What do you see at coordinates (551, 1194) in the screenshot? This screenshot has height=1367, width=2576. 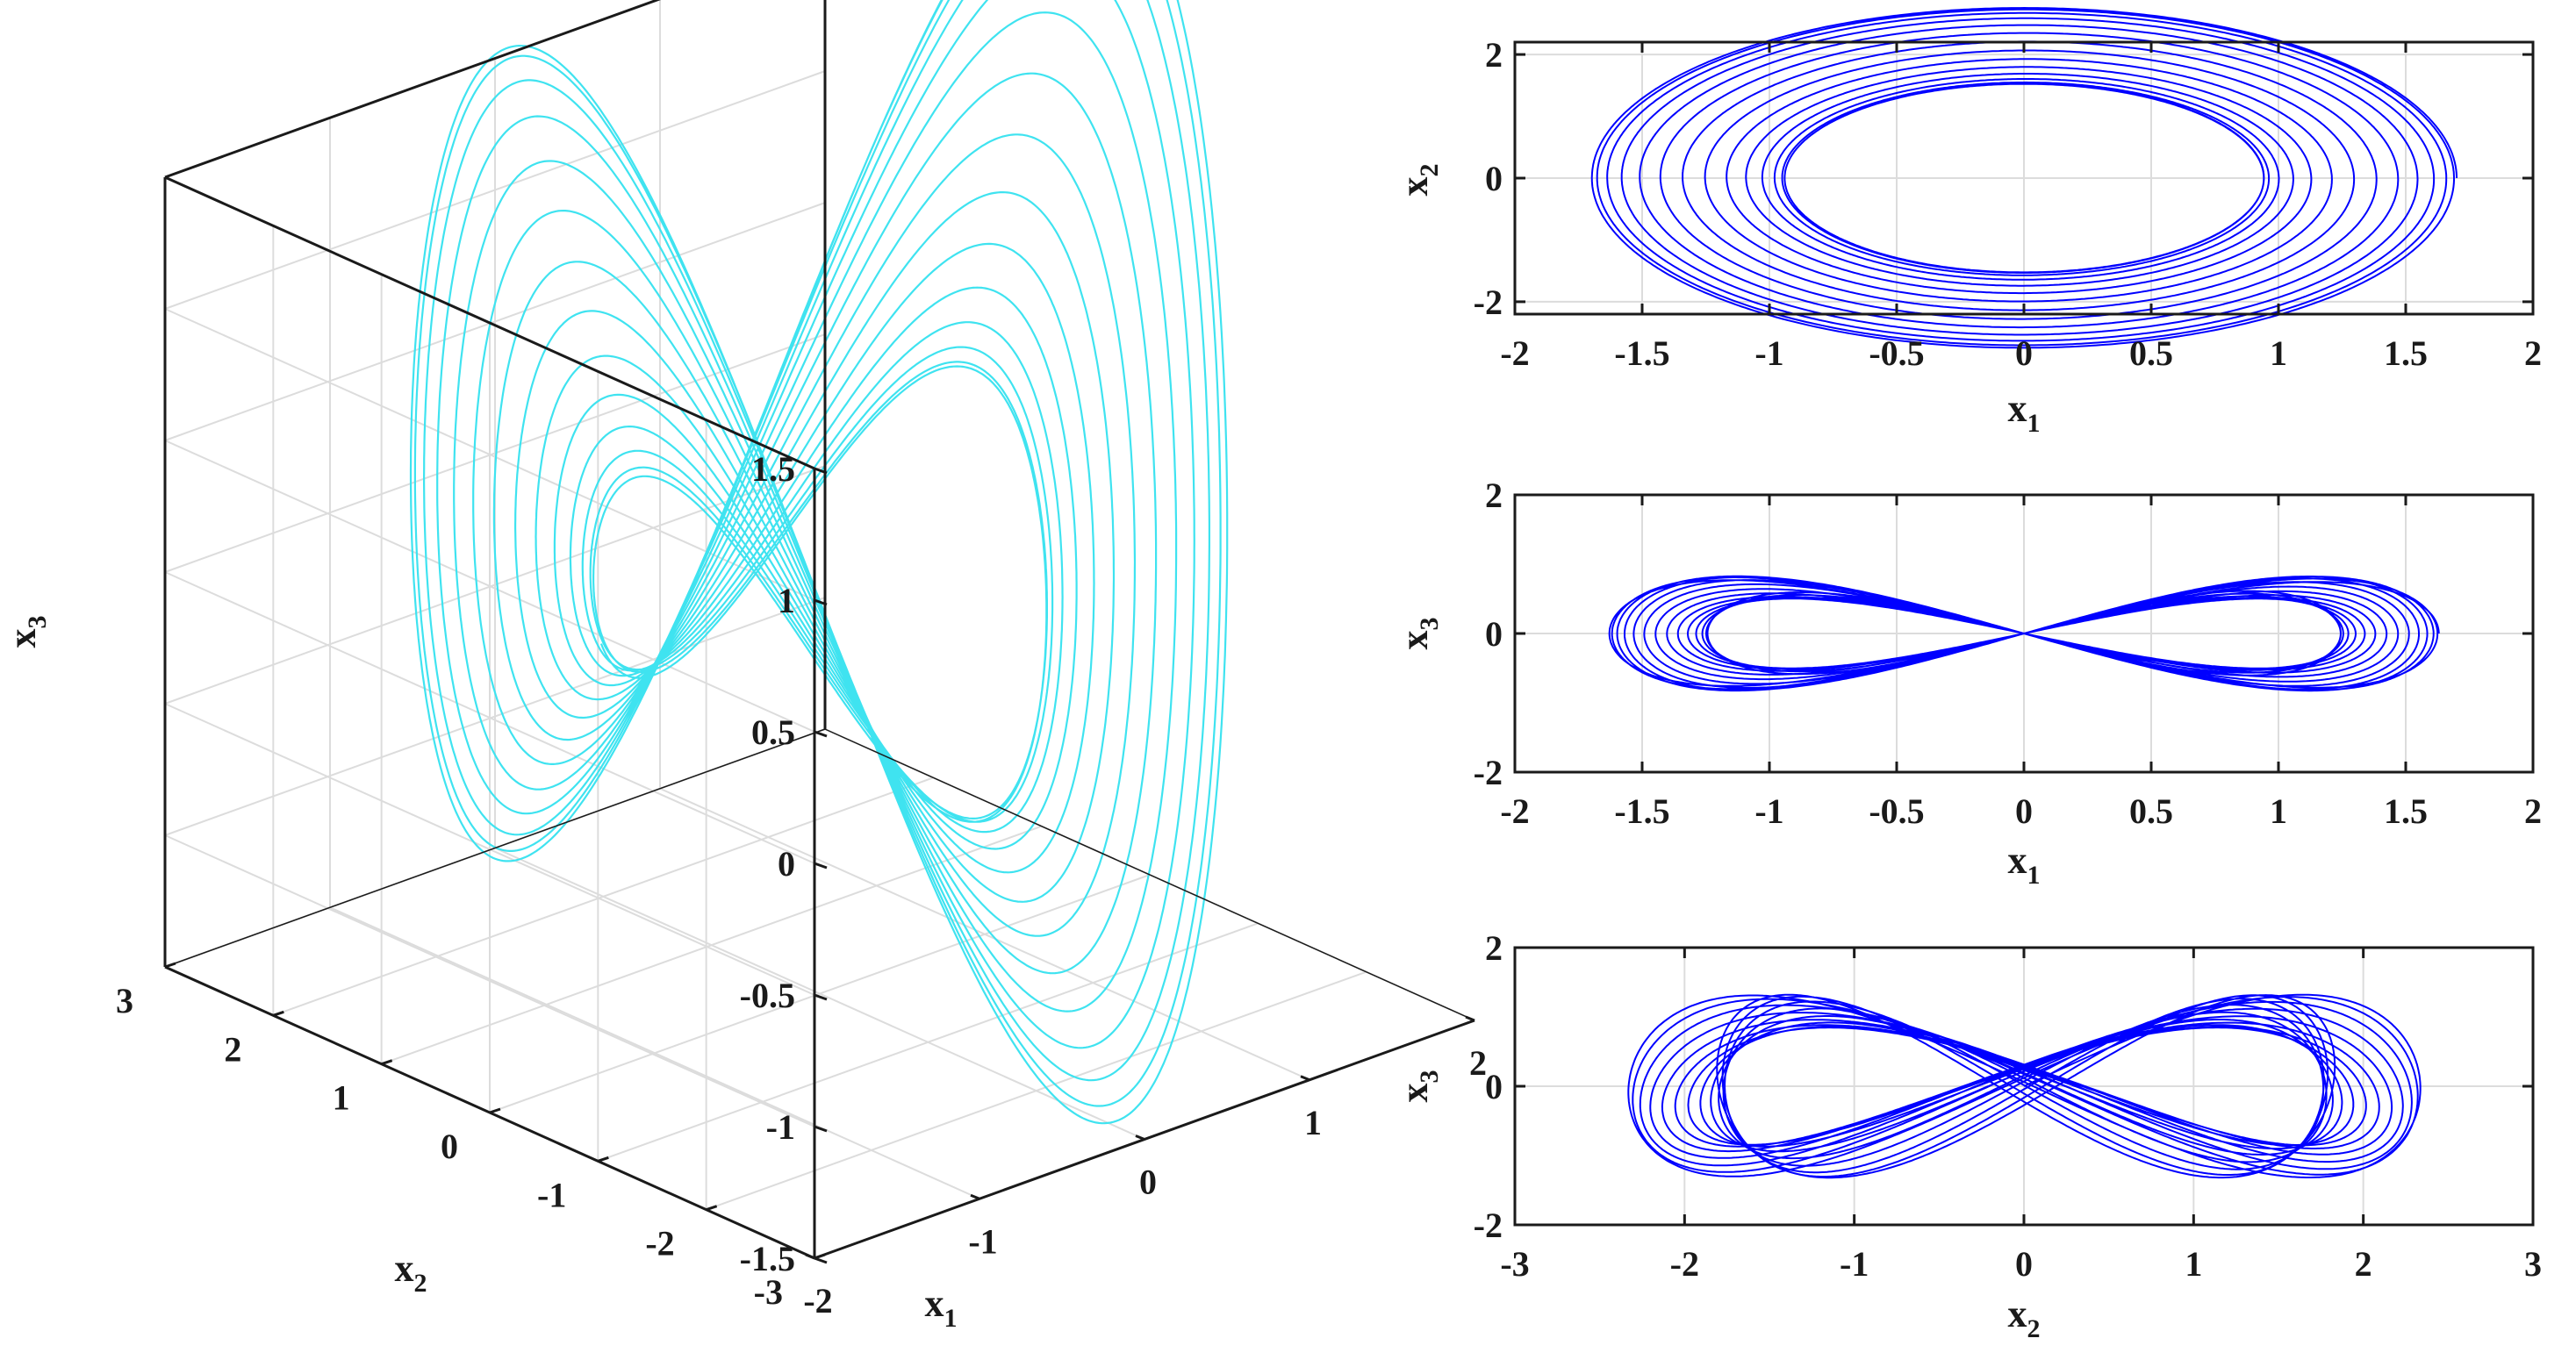 I see `x2-tick-label: -1` at bounding box center [551, 1194].